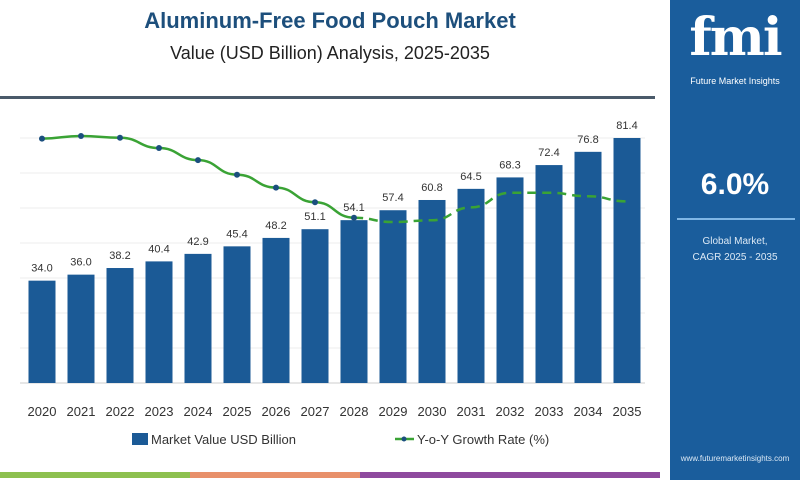 The width and height of the screenshot is (800, 480). What do you see at coordinates (315, 411) in the screenshot?
I see `x-tick-2027: 2027` at bounding box center [315, 411].